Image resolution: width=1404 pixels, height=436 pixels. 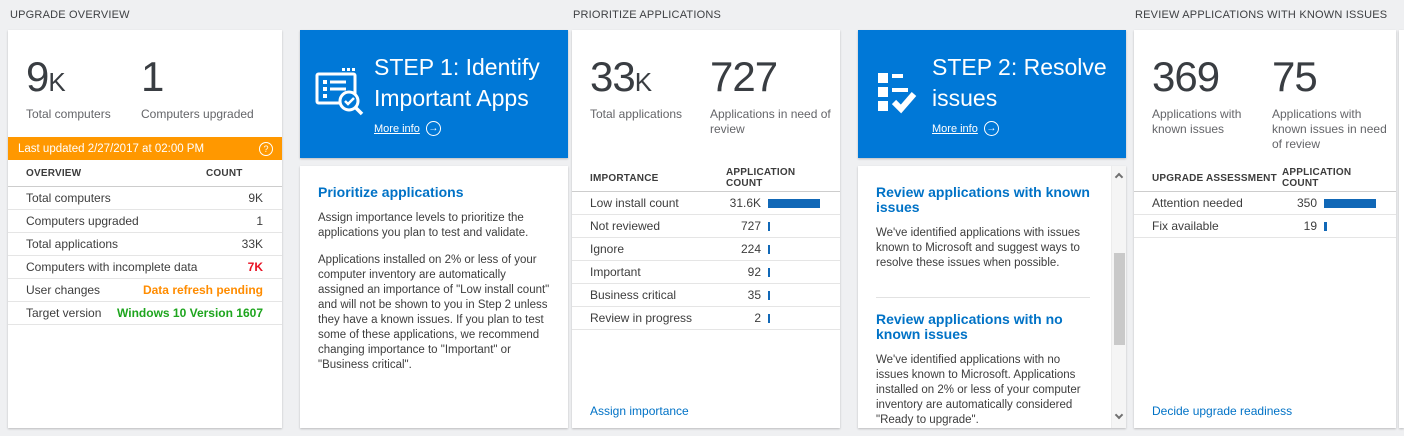 I want to click on table-row: Low install count 31.6K, so click(x=706, y=203).